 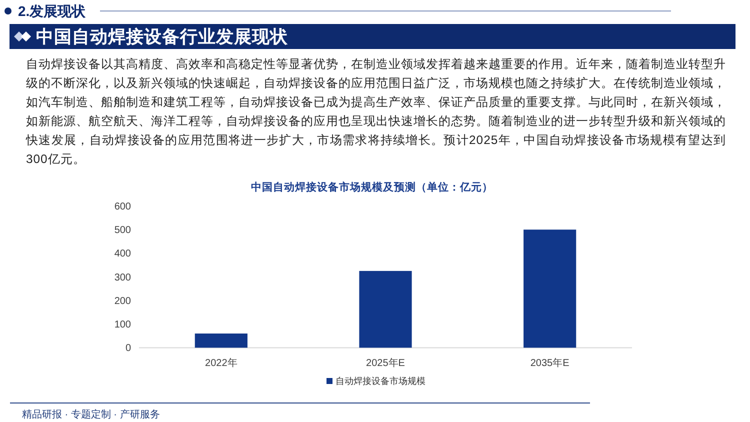 What do you see at coordinates (123, 325) in the screenshot?
I see `y-tick-label: 100` at bounding box center [123, 325].